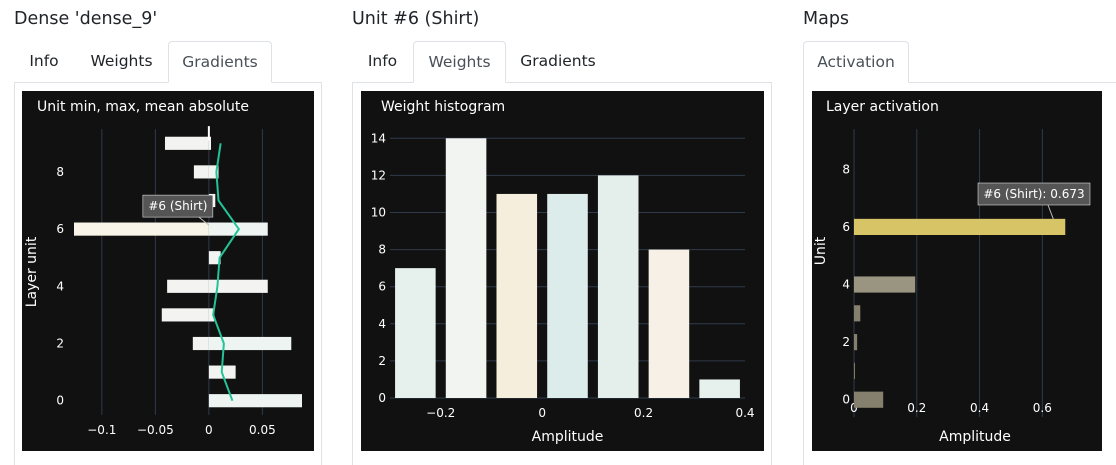  Describe the element at coordinates (101, 430) in the screenshot. I see `x-tick-label: −0.1` at that location.